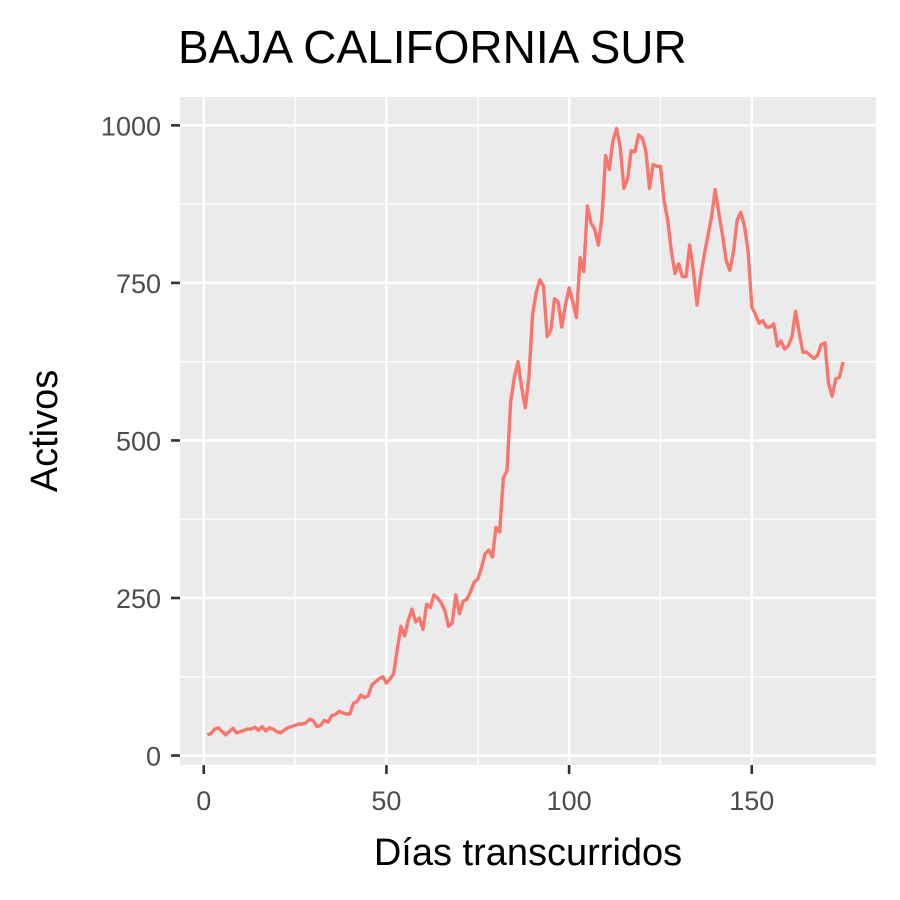  Describe the element at coordinates (751, 801) in the screenshot. I see `x-tick-label: 150` at that location.